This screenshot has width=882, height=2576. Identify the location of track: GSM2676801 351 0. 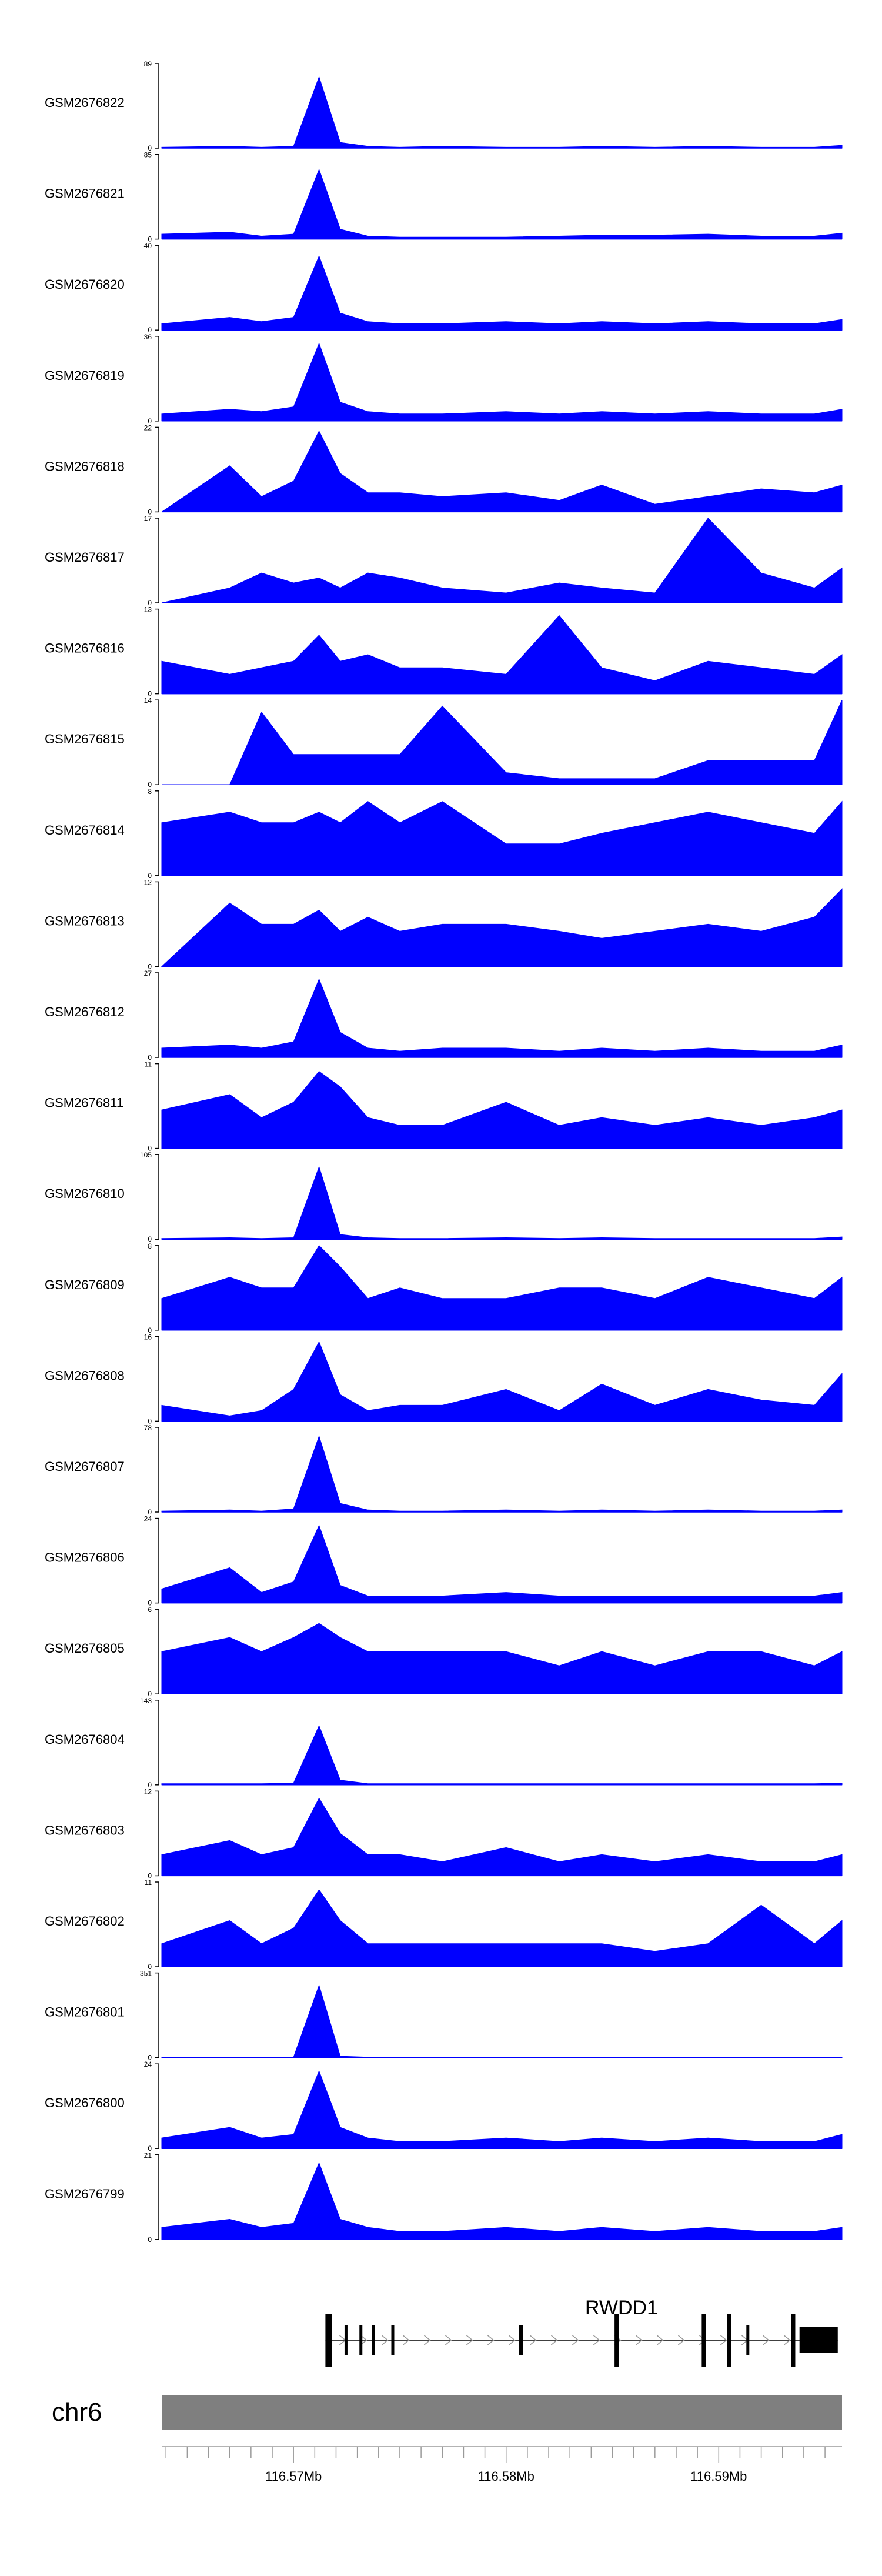
(444, 2016).